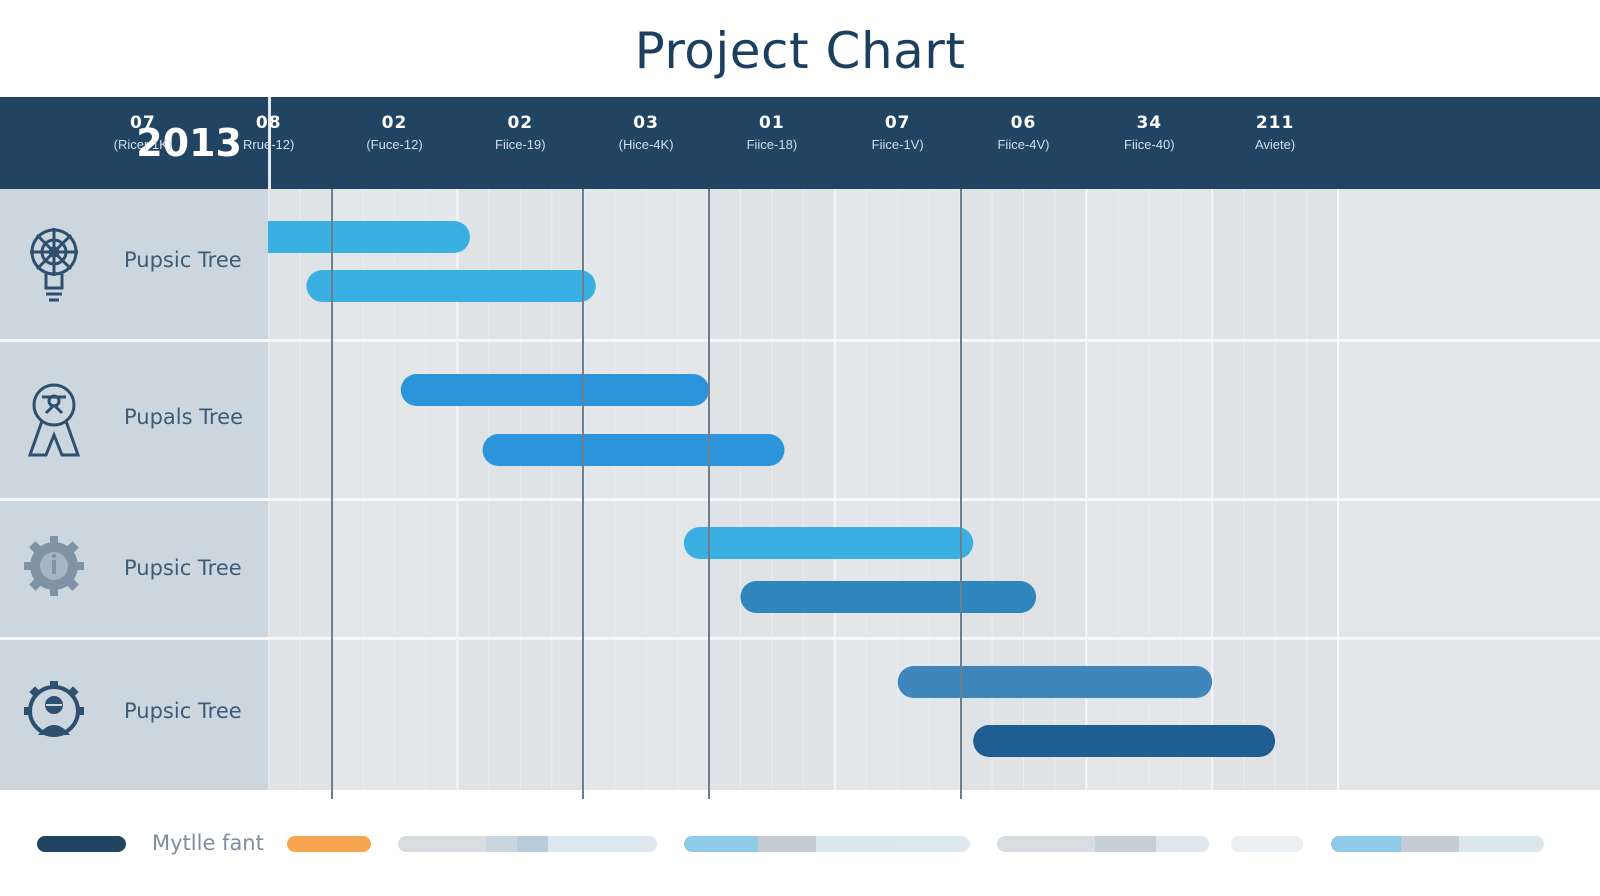  I want to click on year-label: 2013, so click(189, 143).